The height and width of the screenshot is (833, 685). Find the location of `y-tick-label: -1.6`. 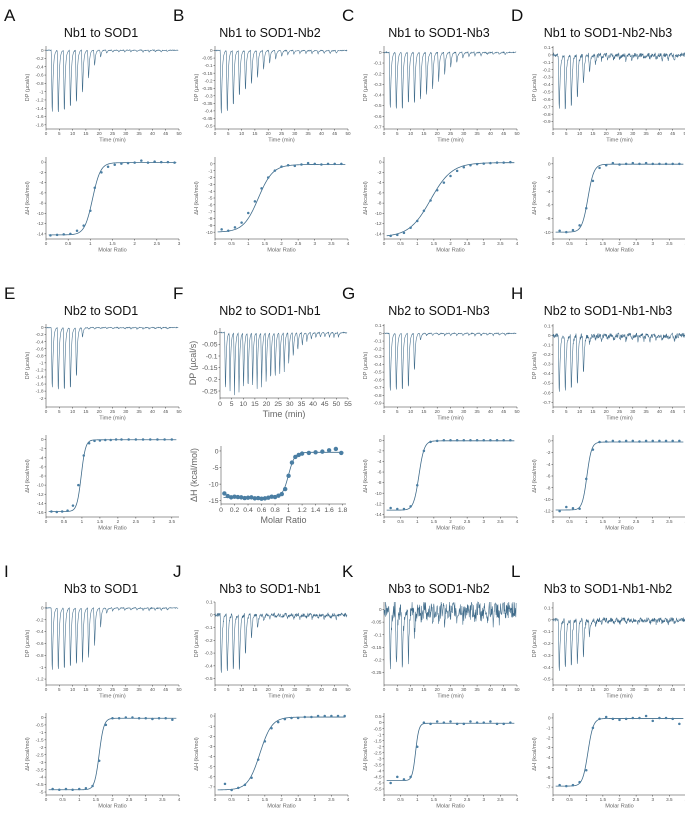

y-tick-label: -1.6 is located at coordinates (40, 116).